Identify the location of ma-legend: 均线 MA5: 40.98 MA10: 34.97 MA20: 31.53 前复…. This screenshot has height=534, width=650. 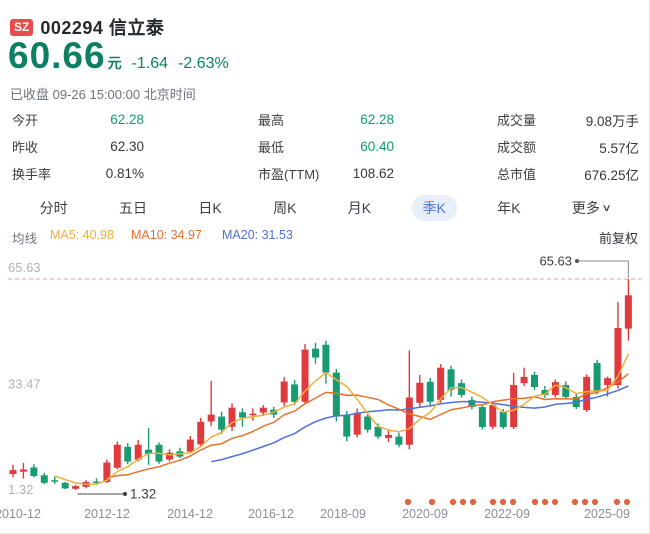
(324, 238).